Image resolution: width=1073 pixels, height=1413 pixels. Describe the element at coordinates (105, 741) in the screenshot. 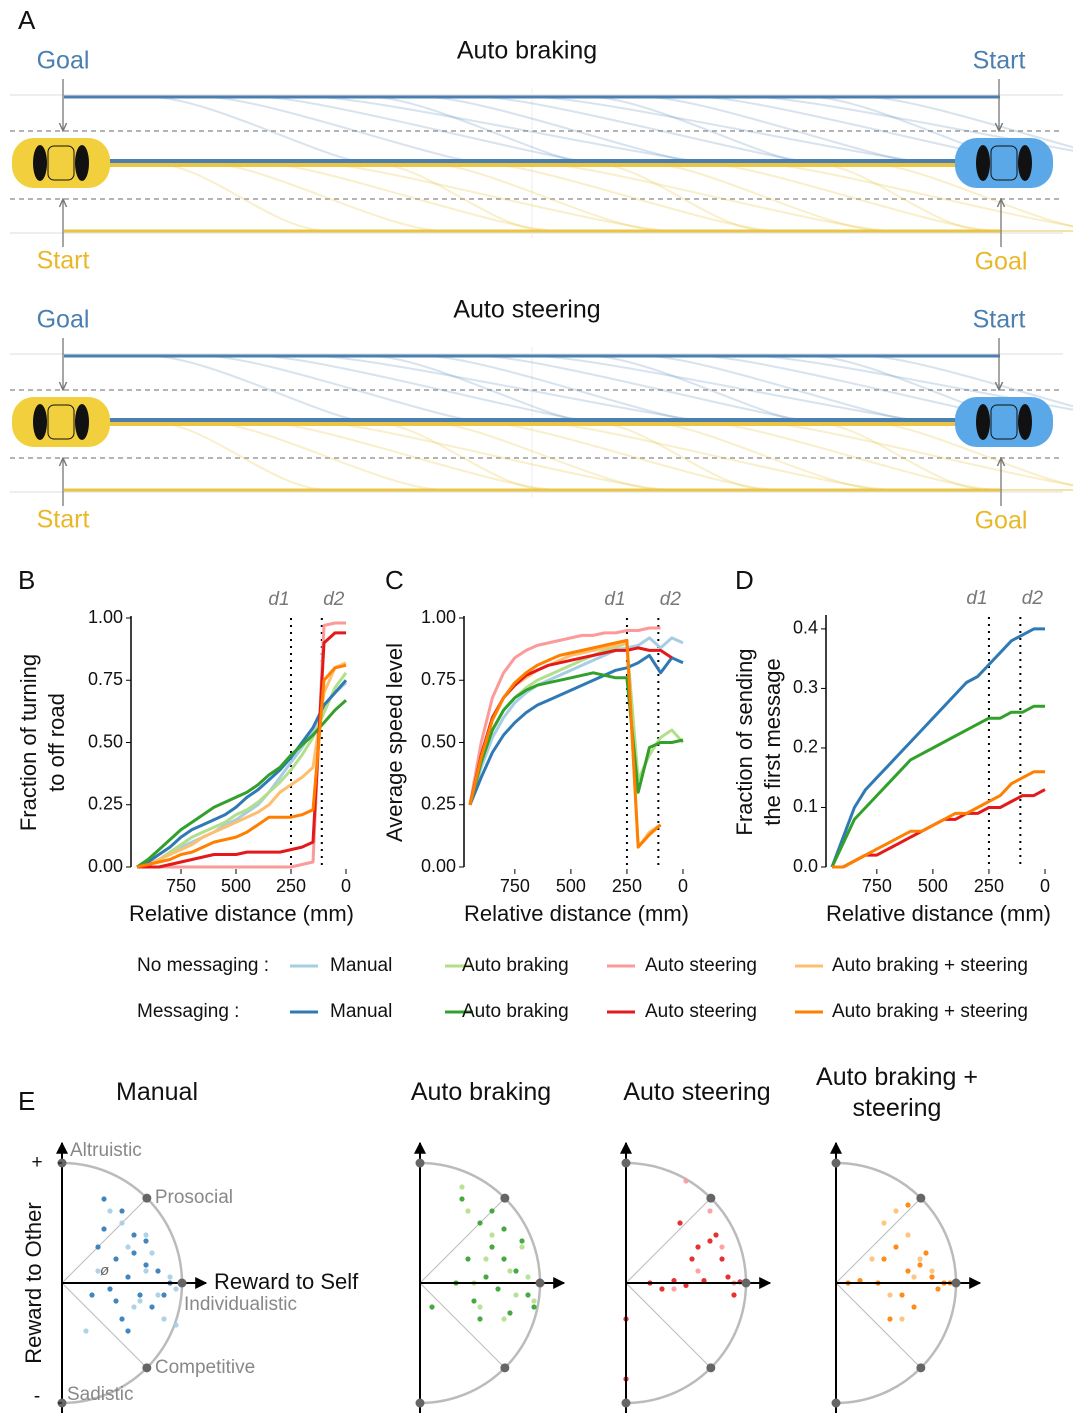

I see `y-tick-label: 0.50` at that location.